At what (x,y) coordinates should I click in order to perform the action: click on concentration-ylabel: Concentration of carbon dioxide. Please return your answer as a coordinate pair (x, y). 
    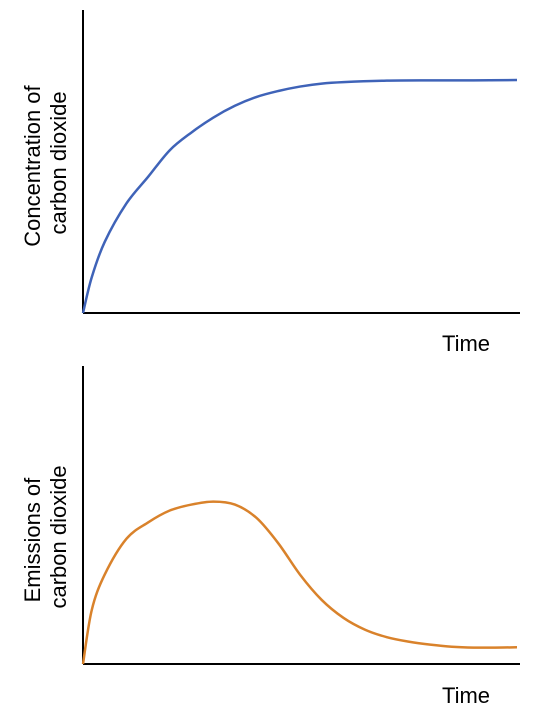
    Looking at the image, I should click on (45, 163).